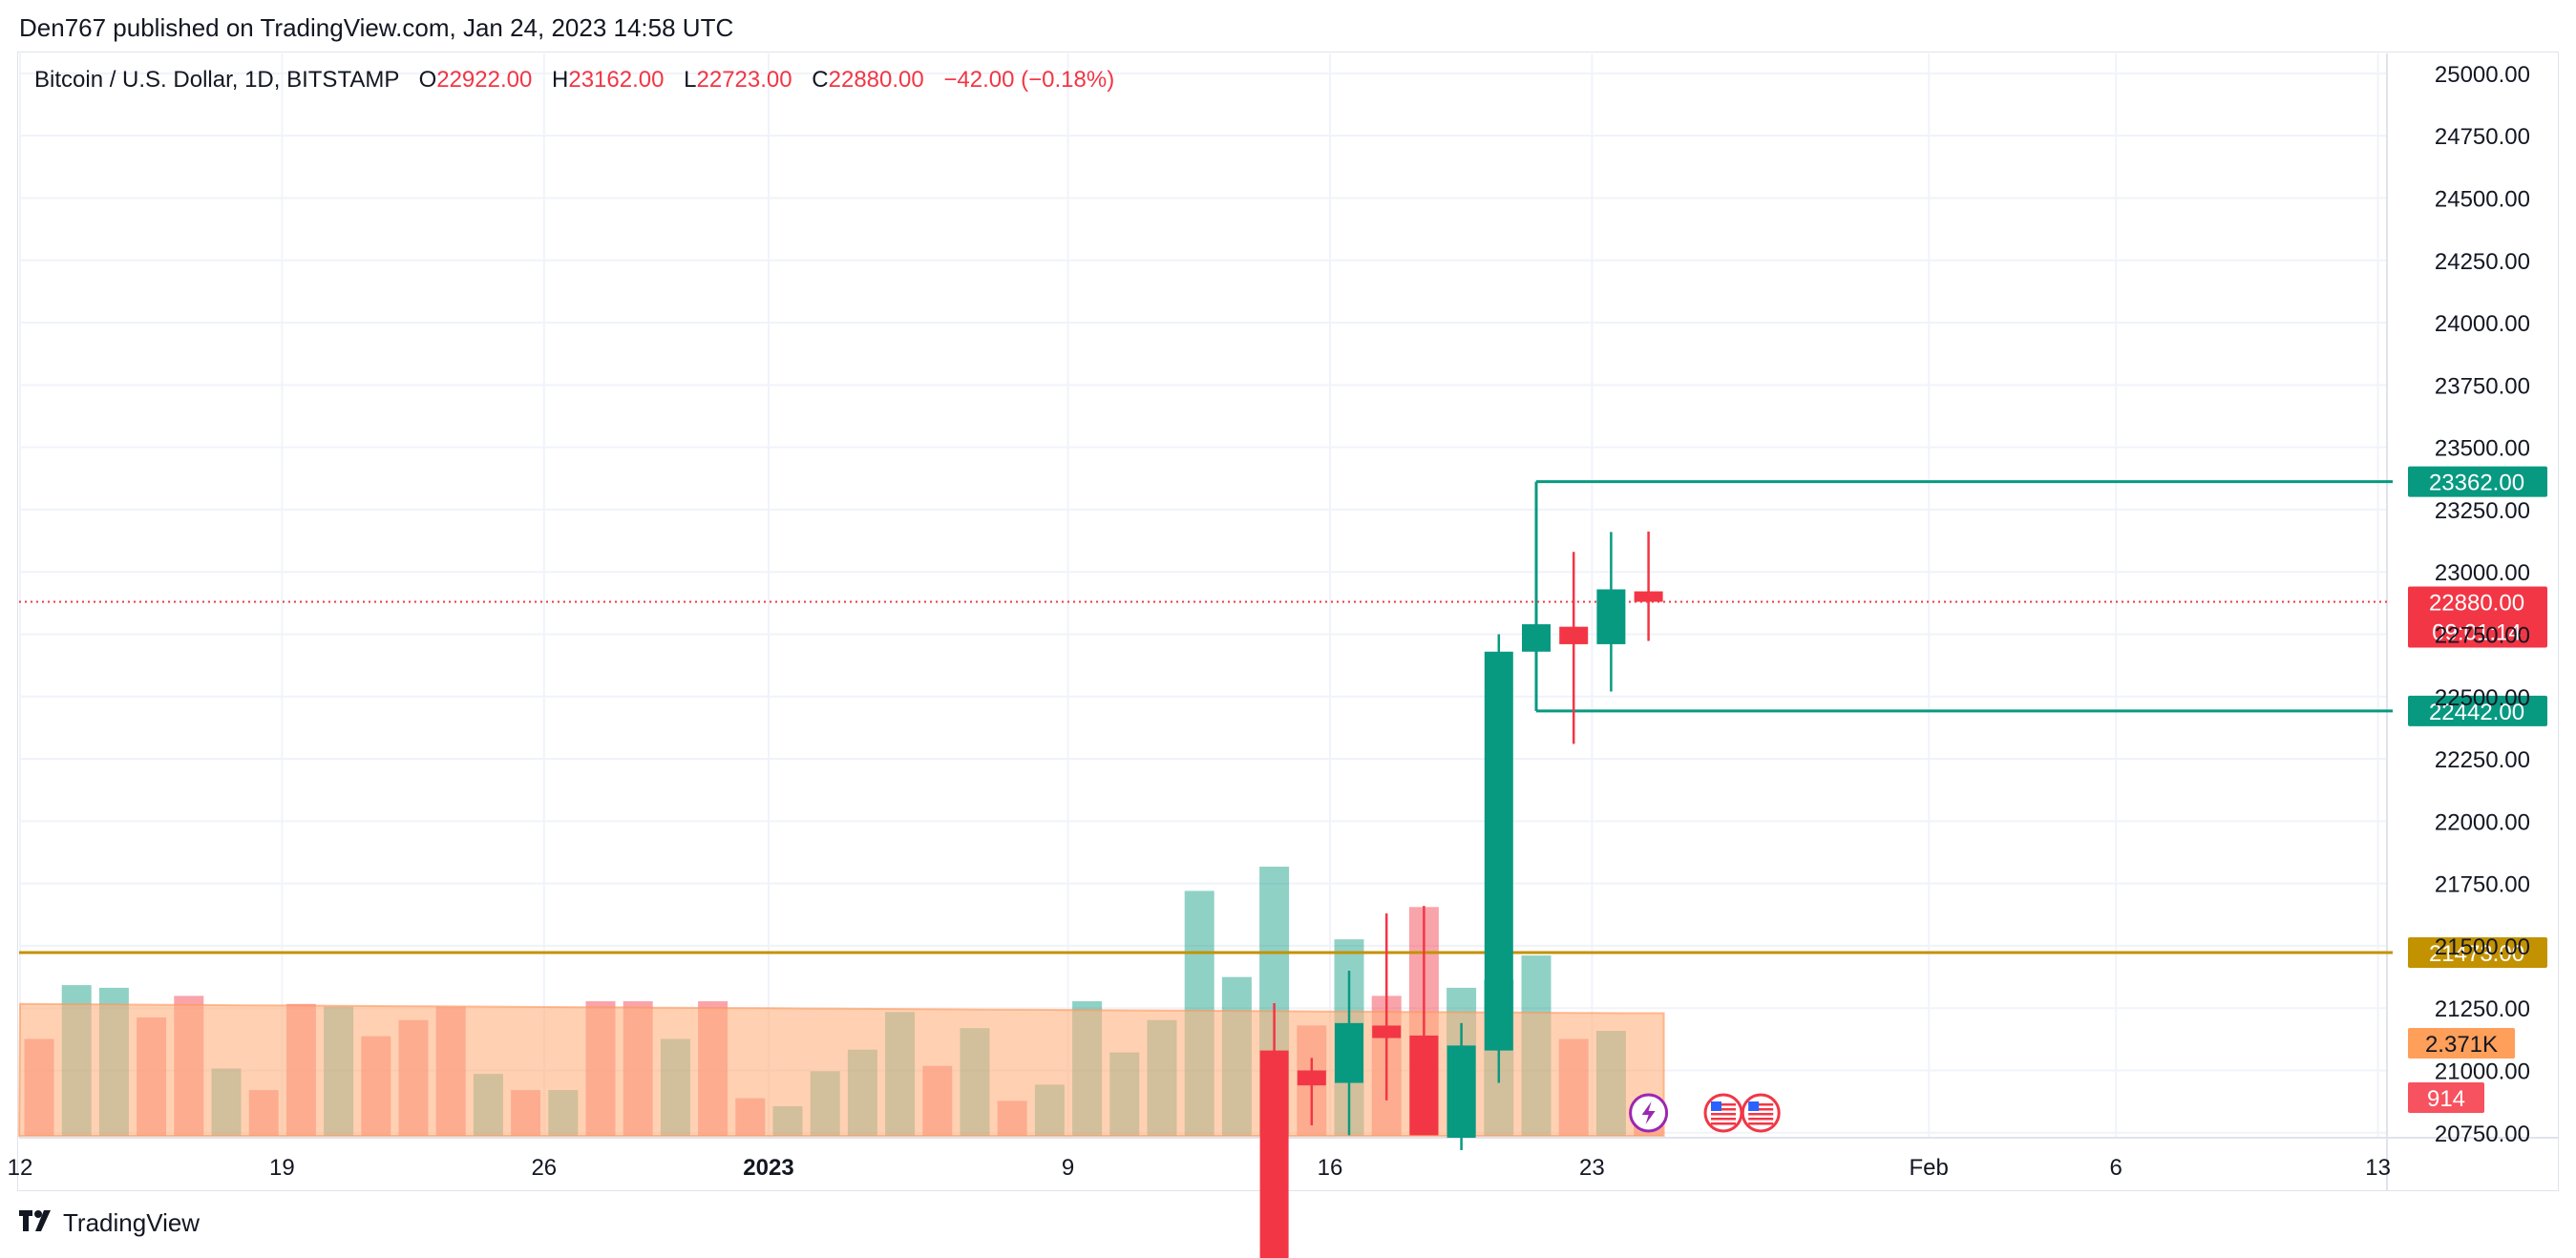  I want to click on x-tick-label: 19, so click(282, 1168).